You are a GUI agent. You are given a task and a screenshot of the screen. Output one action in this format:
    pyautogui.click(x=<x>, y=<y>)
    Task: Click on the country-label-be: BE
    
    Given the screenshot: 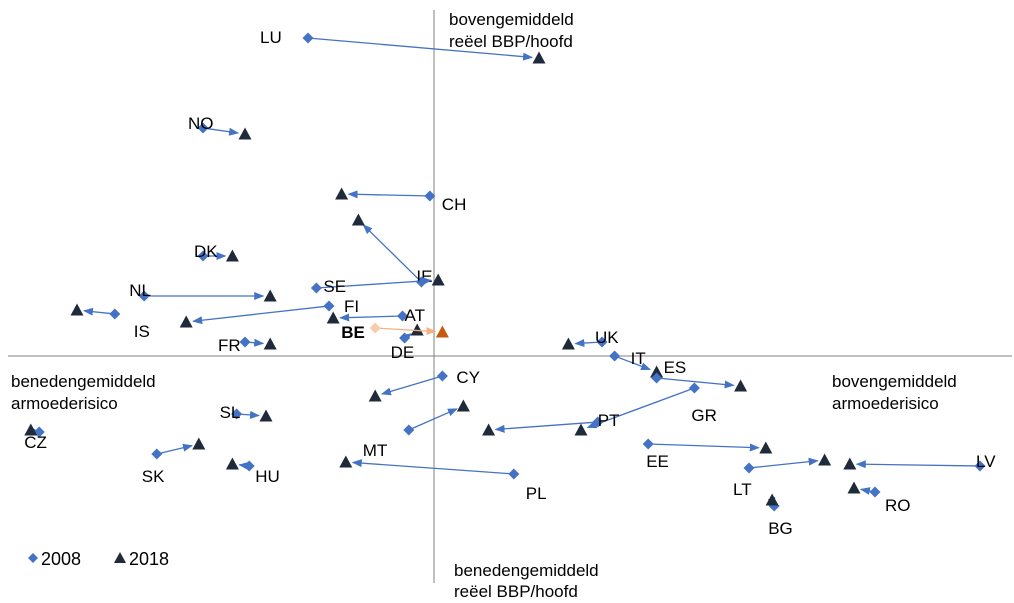 What is the action you would take?
    pyautogui.click(x=353, y=332)
    